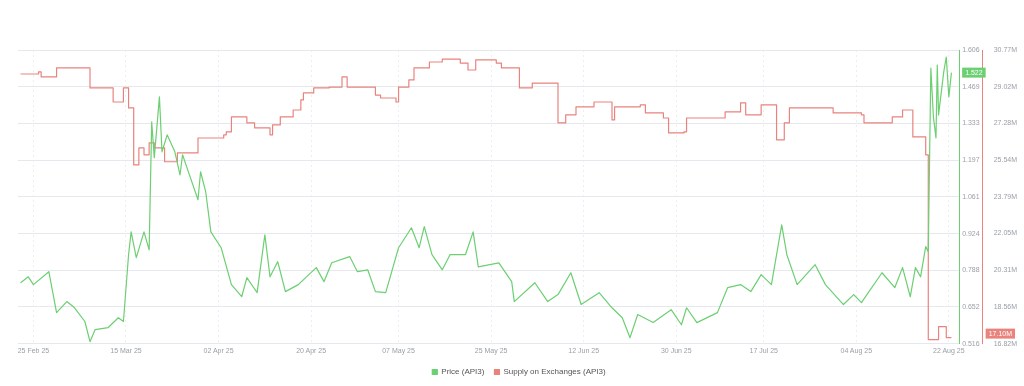  I want to click on legend-label: Supply on Exchanges (API3), so click(555, 372).